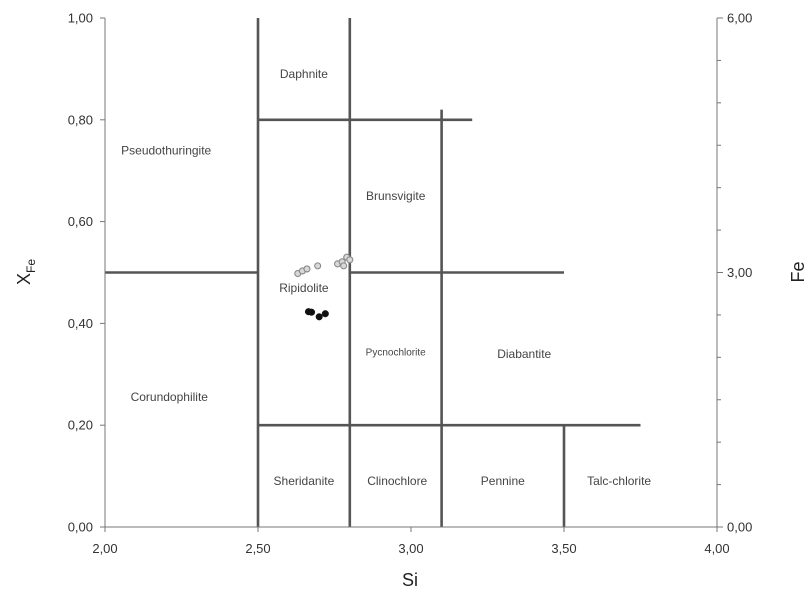 This screenshot has height=597, width=810. I want to click on y-axis-title: XFe, so click(26, 272).